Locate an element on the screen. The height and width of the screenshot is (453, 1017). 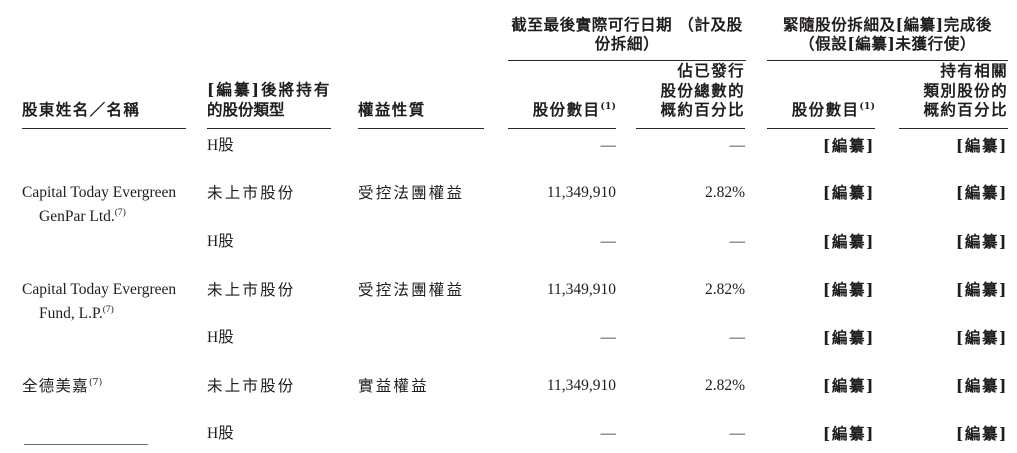
column-header-share-class: [編纂]後將持有 的股份類型 is located at coordinates (269, 99).